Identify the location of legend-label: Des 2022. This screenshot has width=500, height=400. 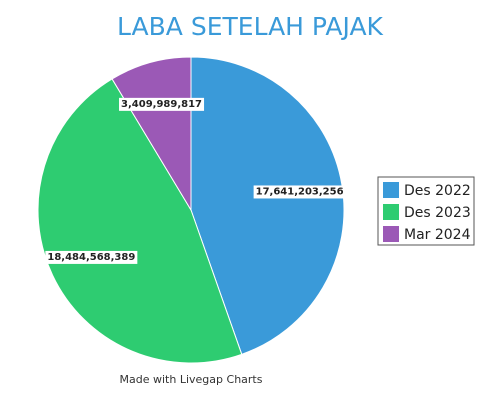
(437, 191).